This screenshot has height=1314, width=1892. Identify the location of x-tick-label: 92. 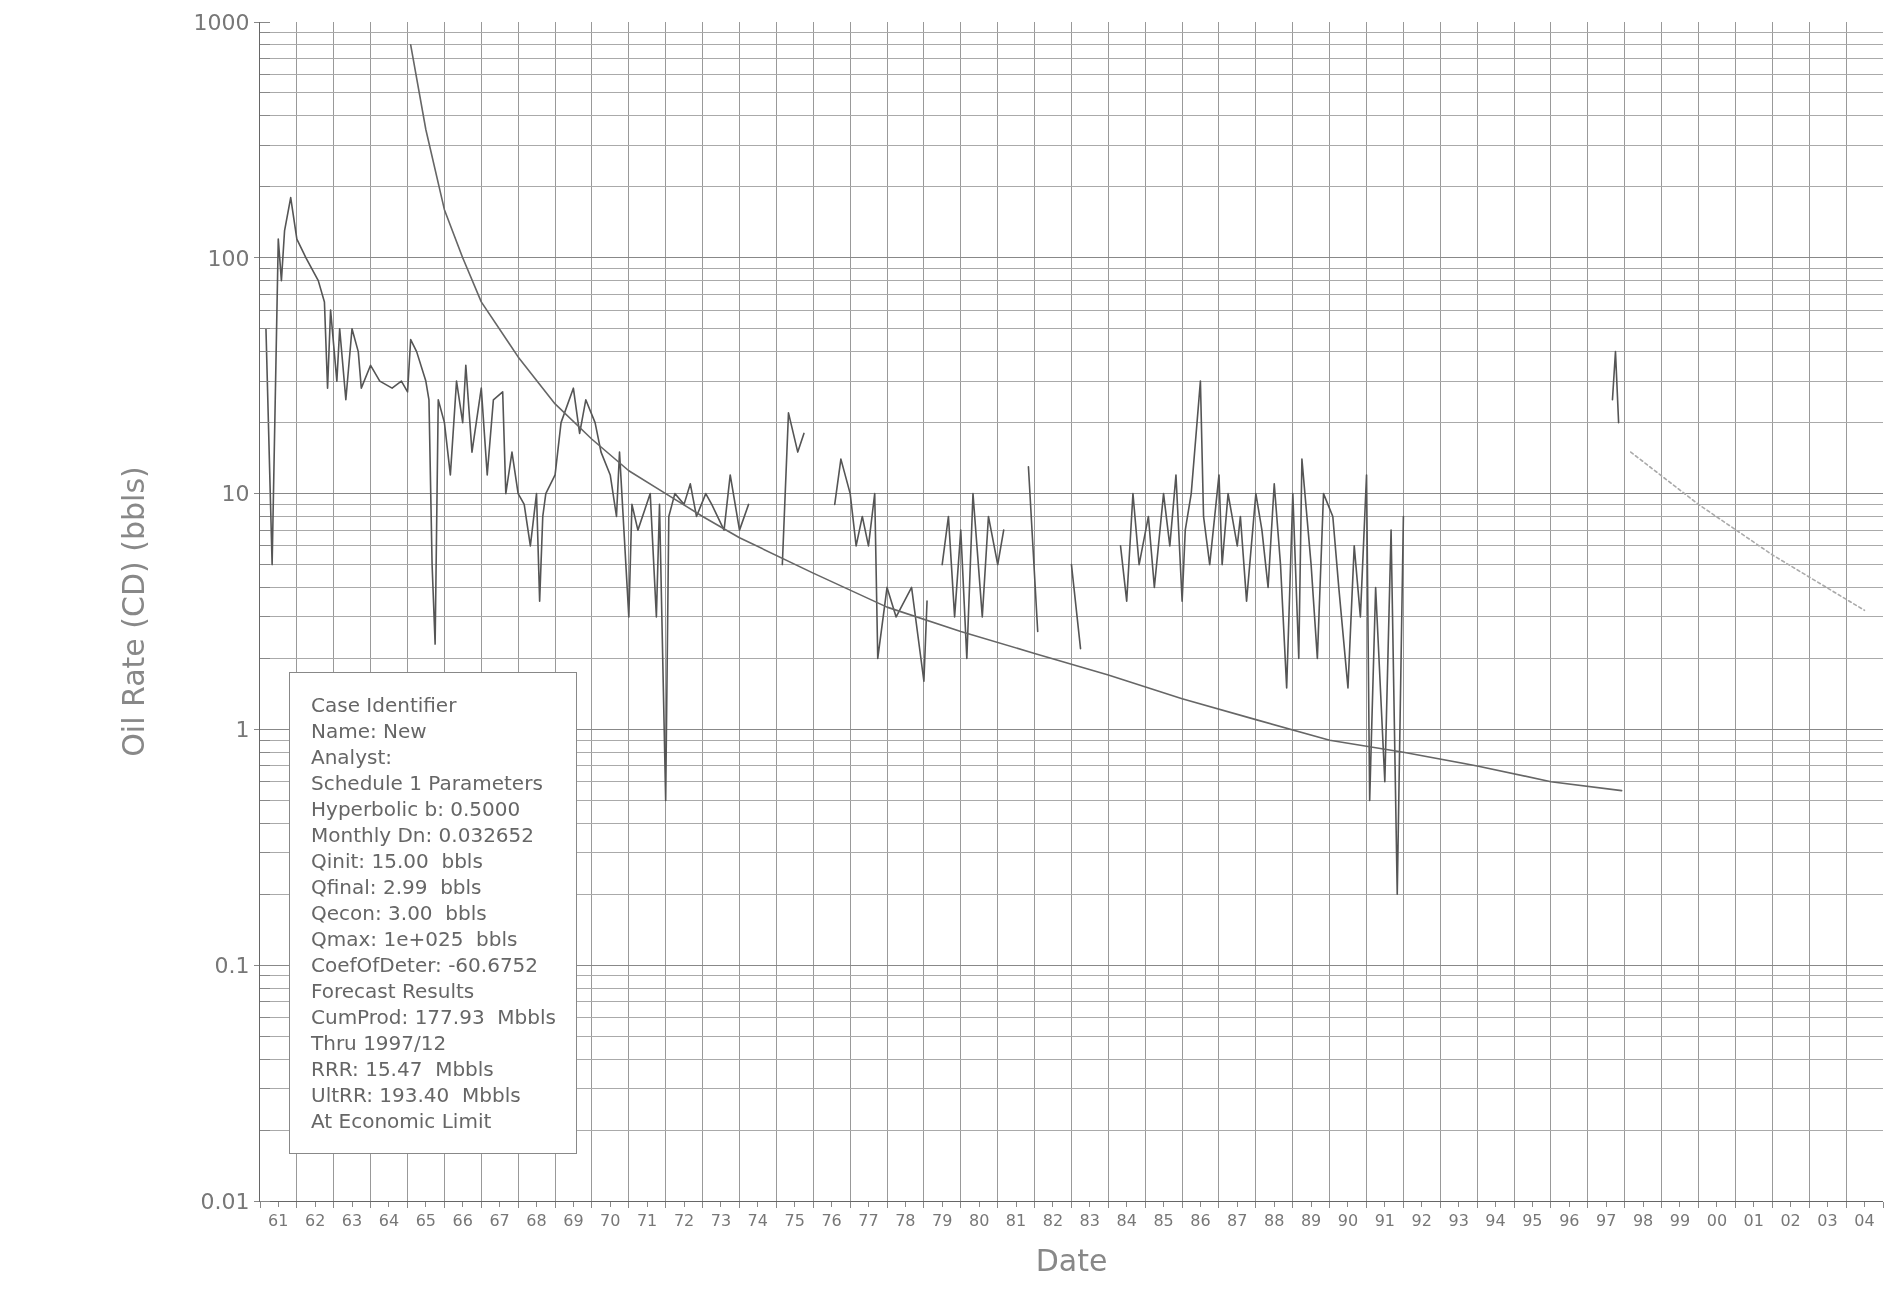
(1421, 1221).